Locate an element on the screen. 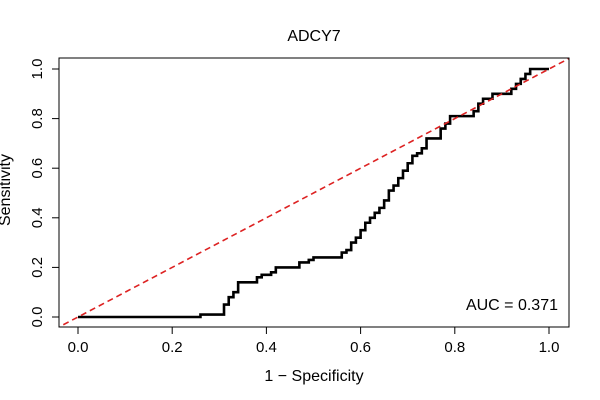 The height and width of the screenshot is (400, 600). x-tick-label: 0.0 is located at coordinates (78, 347).